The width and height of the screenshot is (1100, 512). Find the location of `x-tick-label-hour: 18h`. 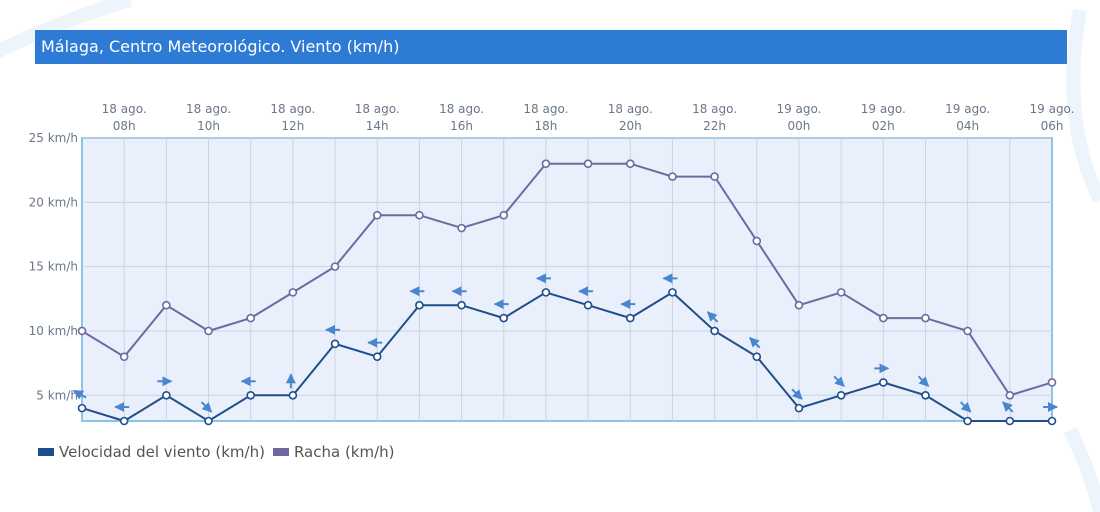

x-tick-label-hour: 18h is located at coordinates (545, 126).